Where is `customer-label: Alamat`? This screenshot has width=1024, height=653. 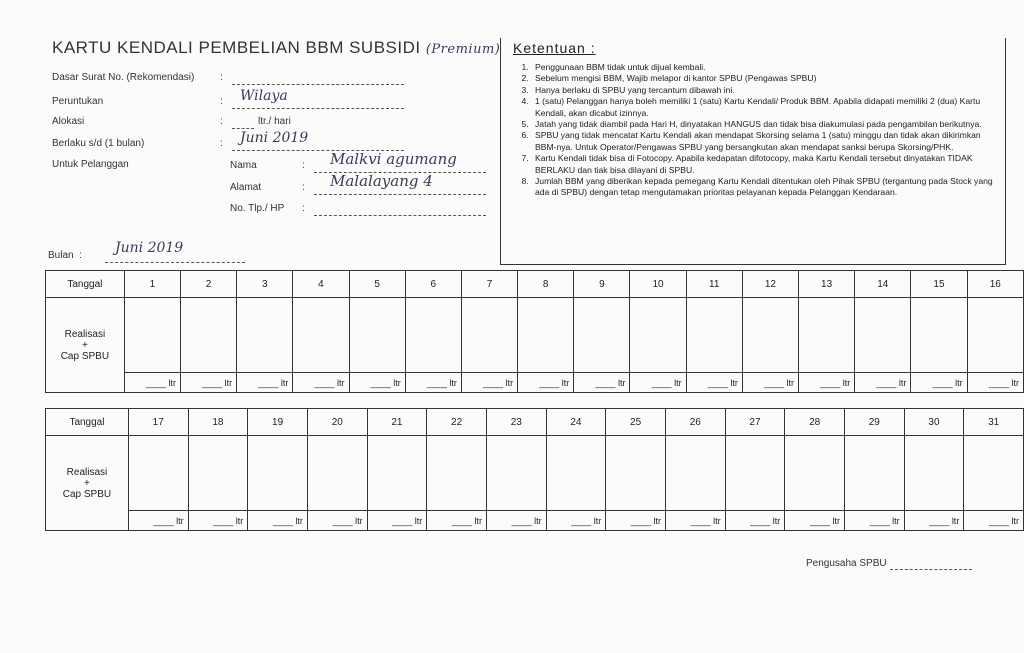
customer-label: Alamat is located at coordinates (246, 187).